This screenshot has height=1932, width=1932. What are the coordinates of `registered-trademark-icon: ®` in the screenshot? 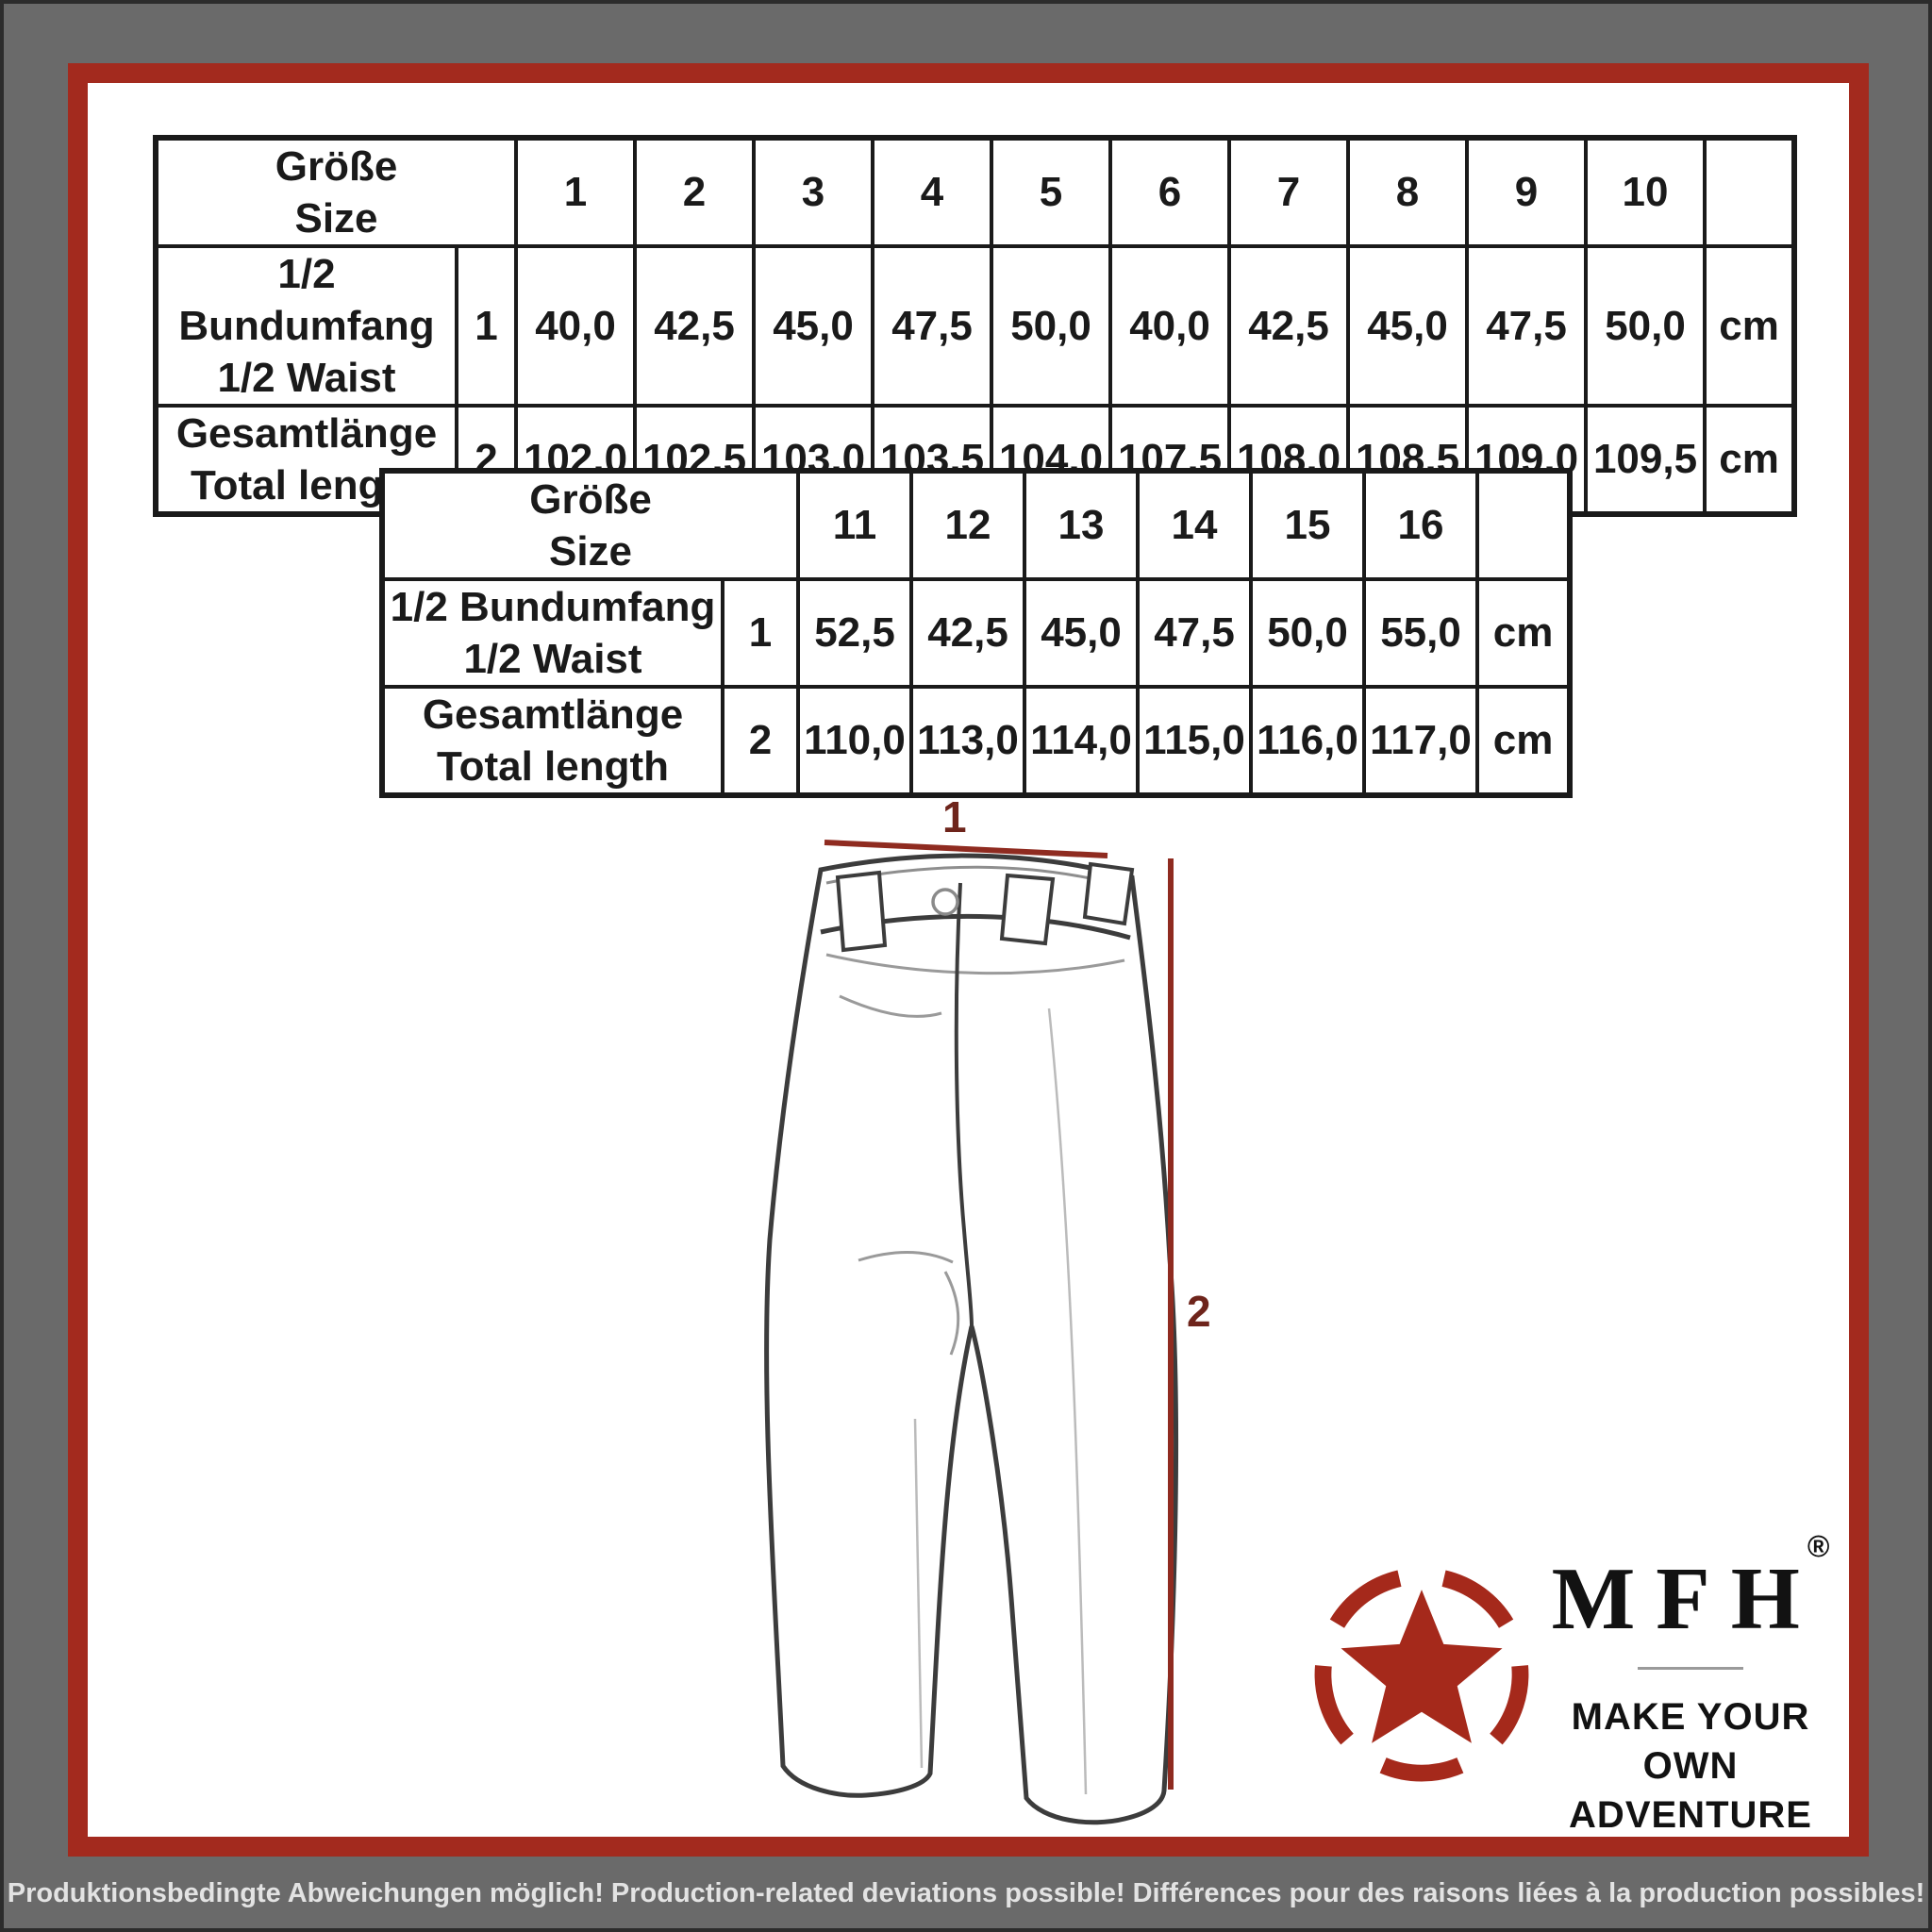 It's located at (1819, 1545).